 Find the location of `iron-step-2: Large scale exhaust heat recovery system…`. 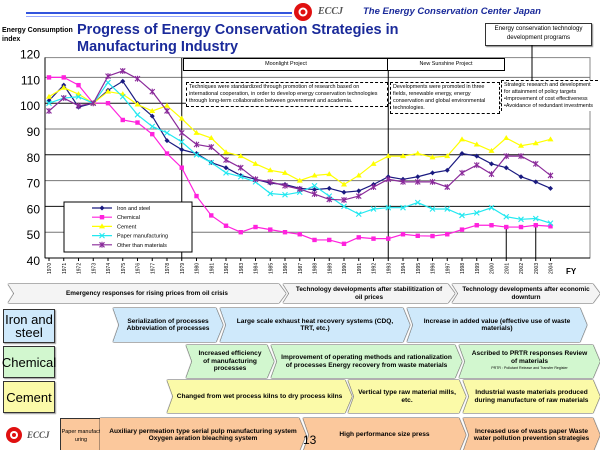

iron-step-2: Large scale exhaust heat recovery system… is located at coordinates (315, 325).